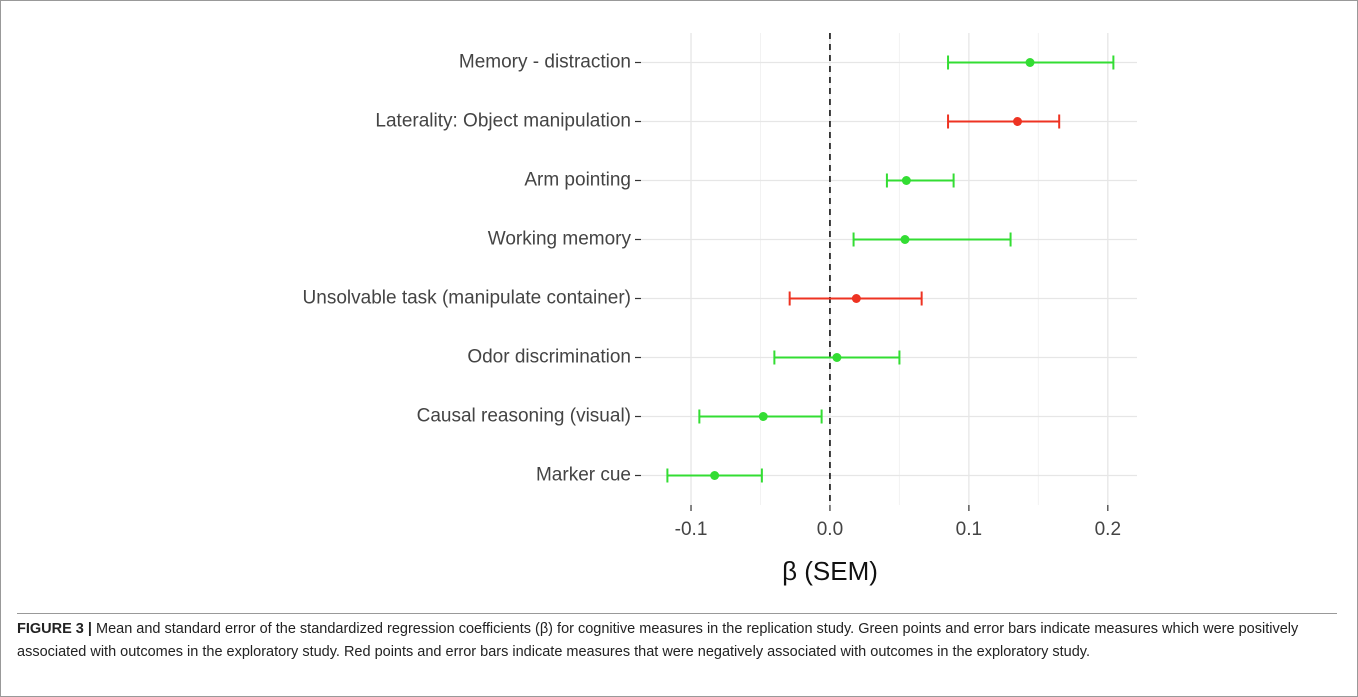 This screenshot has width=1358, height=697. What do you see at coordinates (560, 239) in the screenshot?
I see `y-tick-label: Working memory` at bounding box center [560, 239].